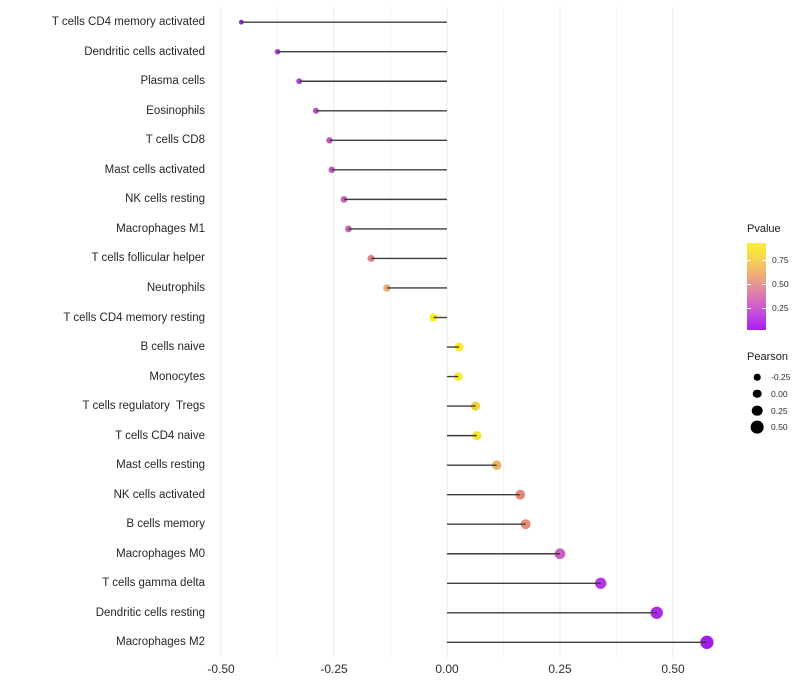 This screenshot has width=800, height=700. I want to click on y-axis-label: Dendritic cells resting, so click(150, 612).